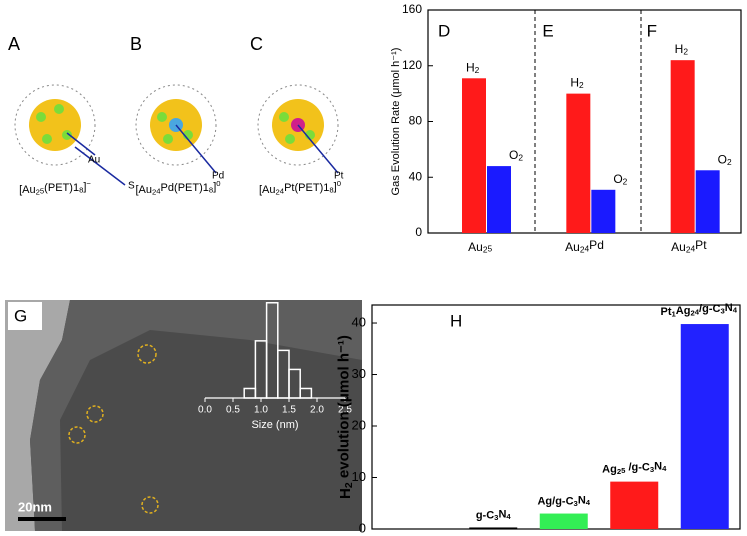 The height and width of the screenshot is (536, 747). Describe the element at coordinates (725, 159) in the screenshot. I see `bar-label: O2​` at that location.